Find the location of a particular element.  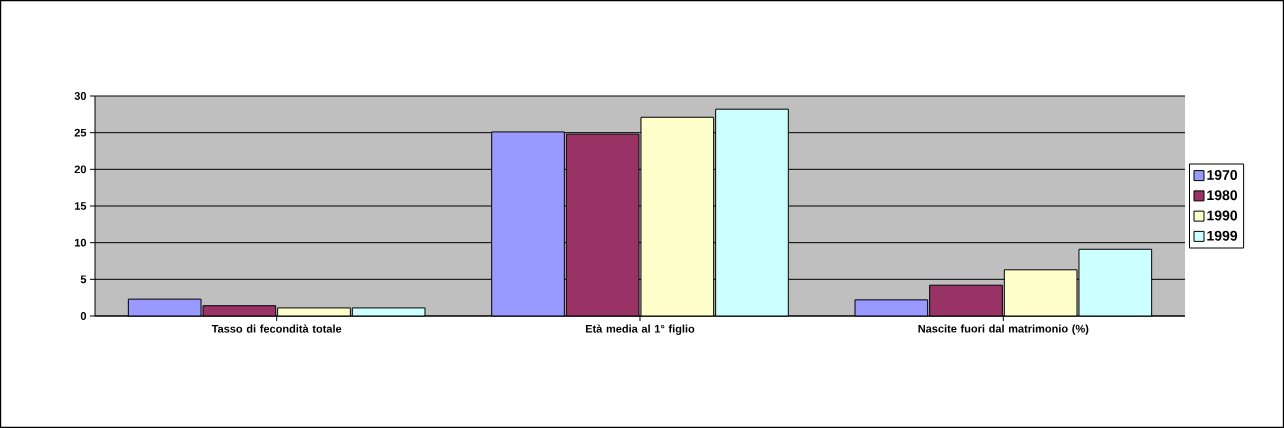

x-tick-label: Tasso di fecondità totale is located at coordinates (276, 328).